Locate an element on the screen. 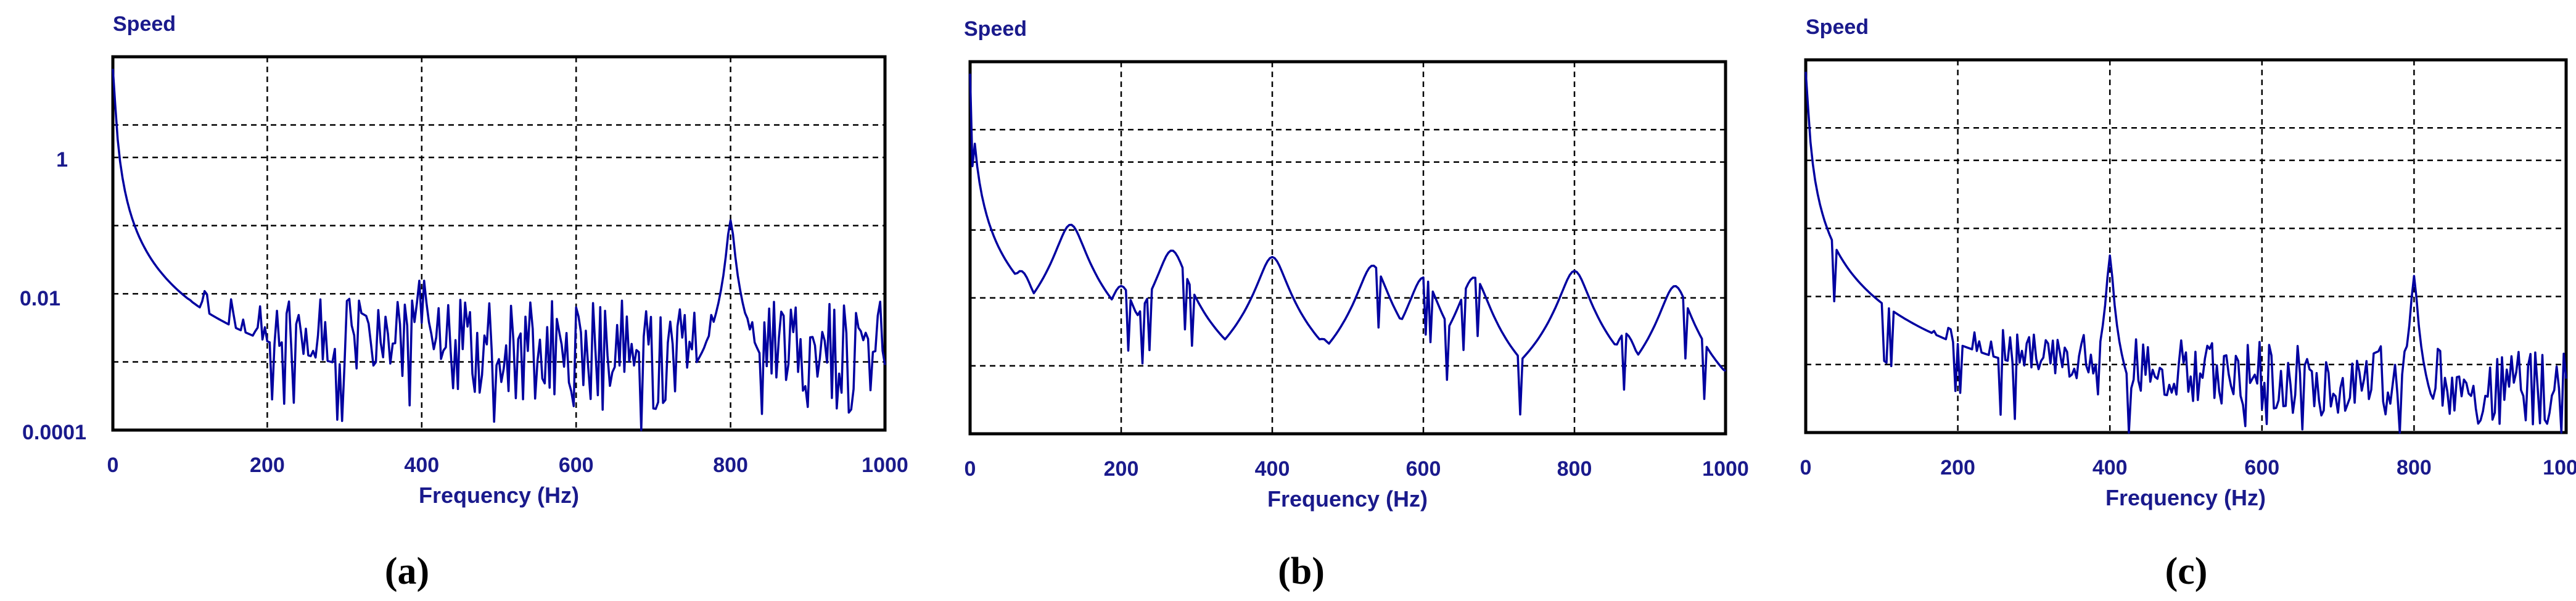 This screenshot has width=2576, height=601. panel-caption: (b) is located at coordinates (1301, 571).